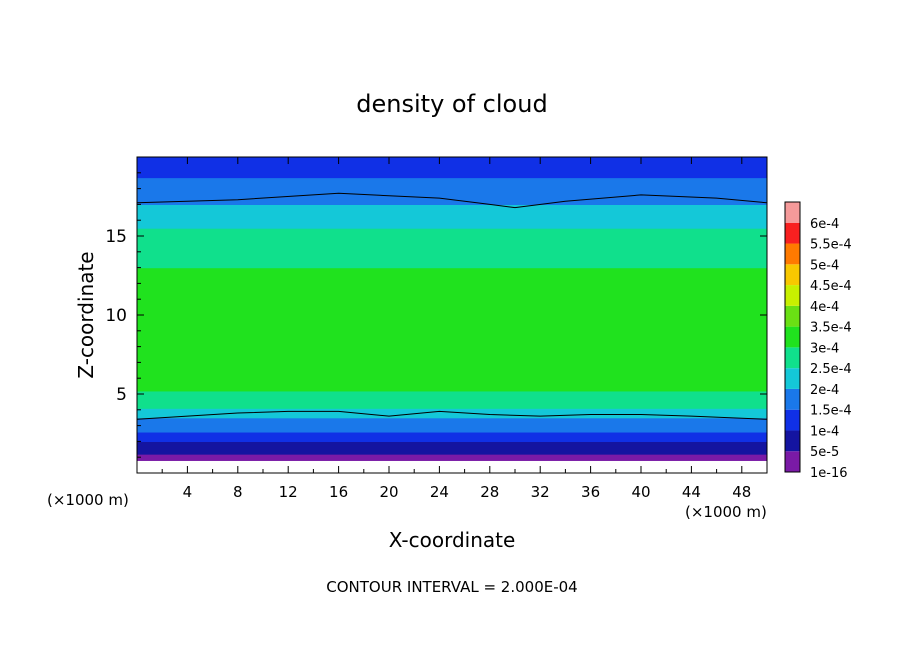 The image size is (904, 654). What do you see at coordinates (452, 466) in the screenshot?
I see `ground-strip` at bounding box center [452, 466].